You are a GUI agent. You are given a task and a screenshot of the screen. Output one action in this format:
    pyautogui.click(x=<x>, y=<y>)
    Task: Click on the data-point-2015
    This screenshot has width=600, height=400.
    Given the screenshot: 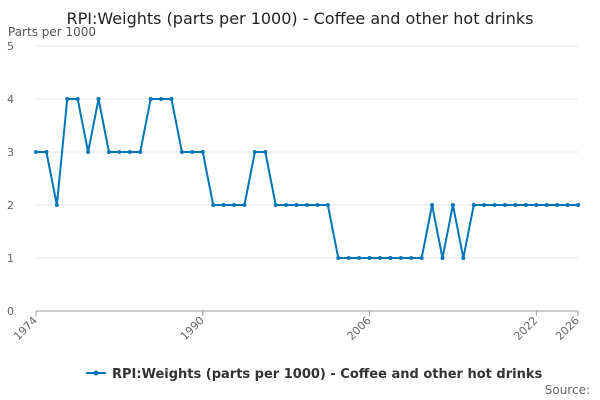 What is the action you would take?
    pyautogui.click(x=463, y=258)
    